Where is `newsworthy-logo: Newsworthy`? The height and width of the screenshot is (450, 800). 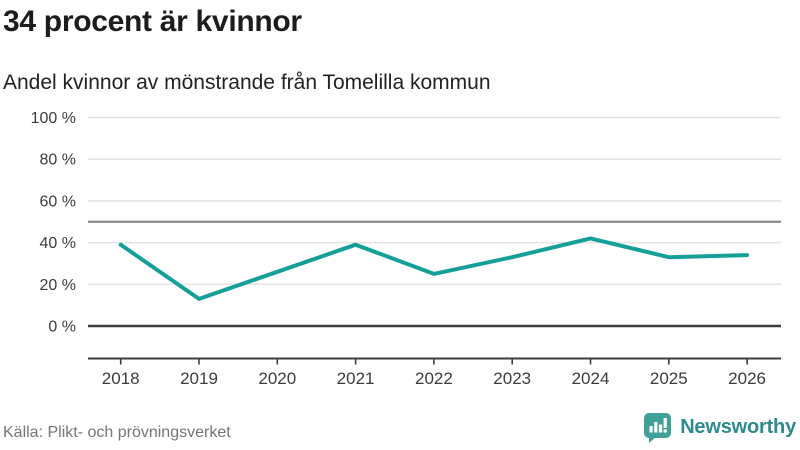
newsworthy-logo: Newsworthy is located at coordinates (719, 427).